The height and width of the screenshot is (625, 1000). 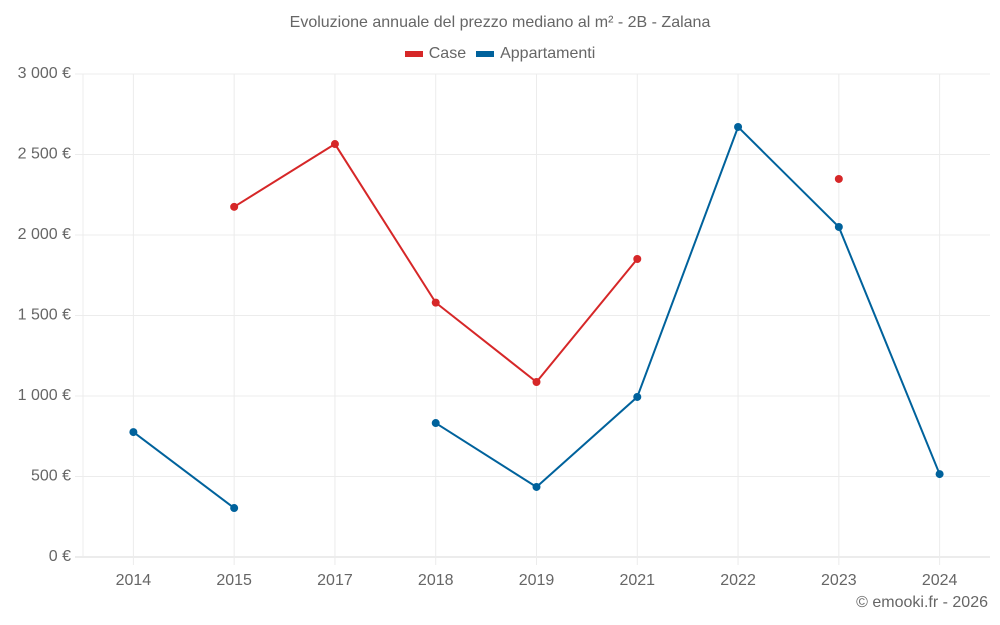 I want to click on legend-item-appartamenti: Appartamenti, so click(x=535, y=54).